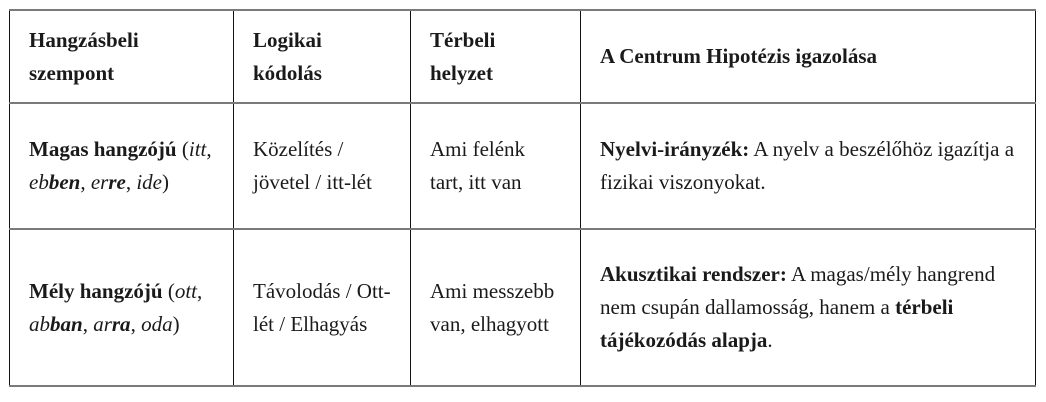 The image size is (1046, 402). Describe the element at coordinates (102, 323) in the screenshot. I see `example: ar` at that location.